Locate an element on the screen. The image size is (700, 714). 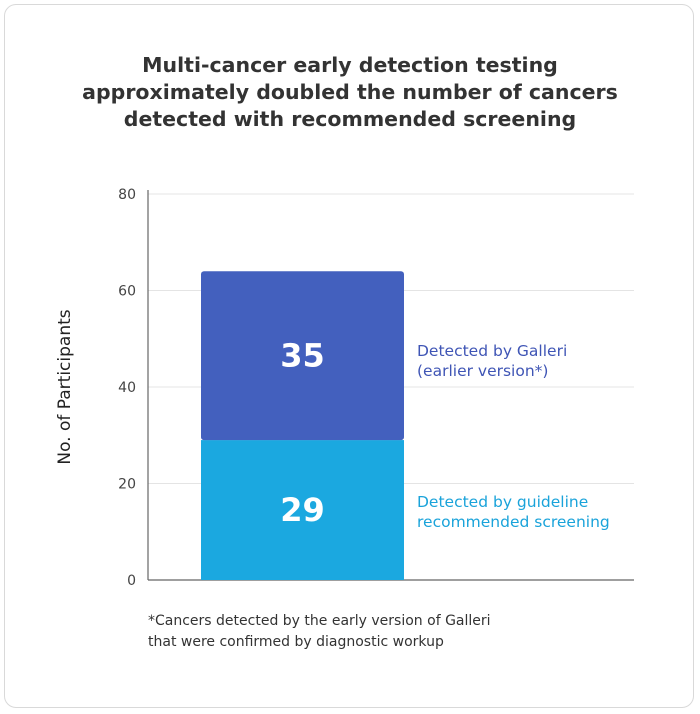
bar-segment-guideline-screening is located at coordinates (302, 510).